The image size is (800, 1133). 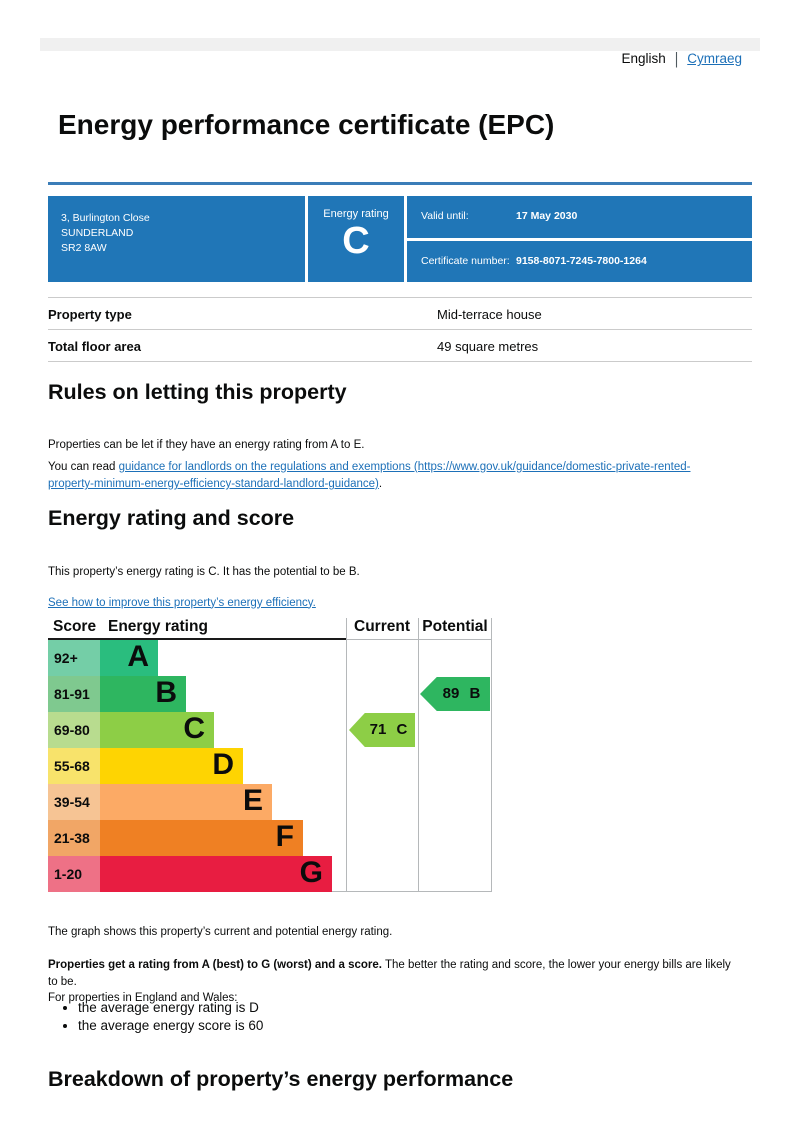 I want to click on epc-band-row-D: 55-68 D, so click(x=197, y=766).